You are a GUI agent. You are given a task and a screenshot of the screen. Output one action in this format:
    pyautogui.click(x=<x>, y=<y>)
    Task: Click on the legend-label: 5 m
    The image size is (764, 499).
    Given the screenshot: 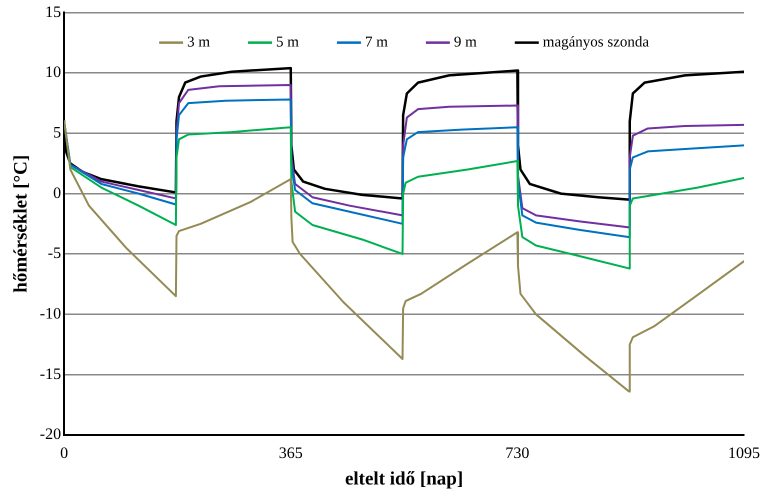 What is the action you would take?
    pyautogui.click(x=288, y=42)
    